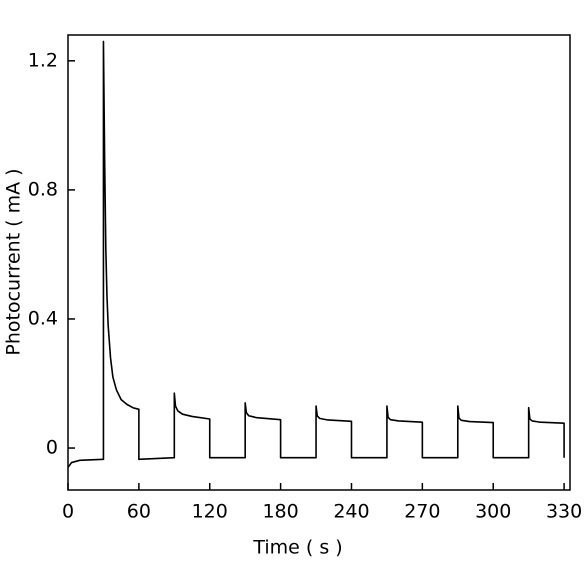  Describe the element at coordinates (52, 448) in the screenshot. I see `y-tick-label: 0` at that location.